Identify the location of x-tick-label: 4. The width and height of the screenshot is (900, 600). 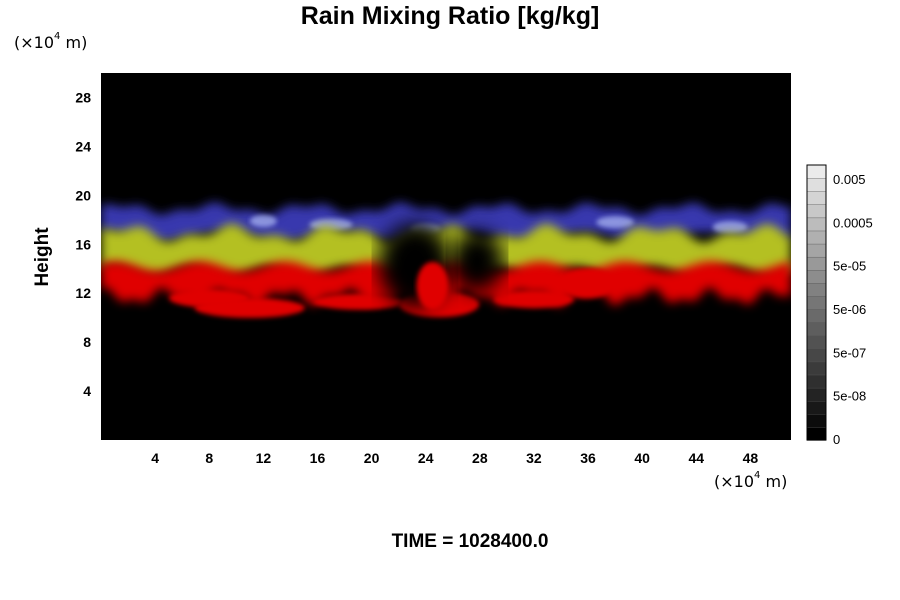
(155, 458).